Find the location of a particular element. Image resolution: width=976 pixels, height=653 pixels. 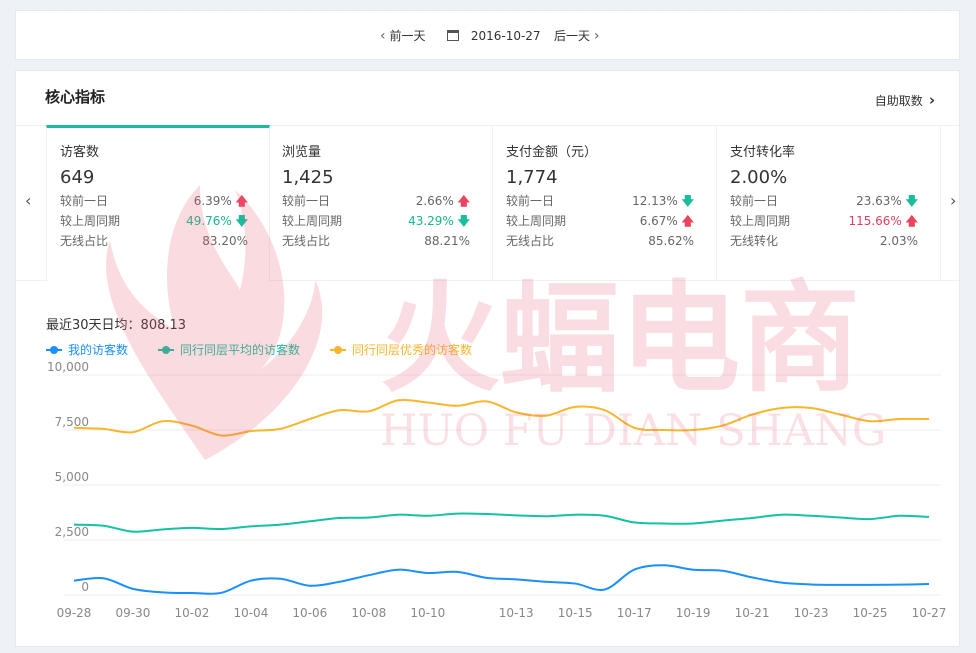

carousel-next-arrow: › is located at coordinates (953, 200).